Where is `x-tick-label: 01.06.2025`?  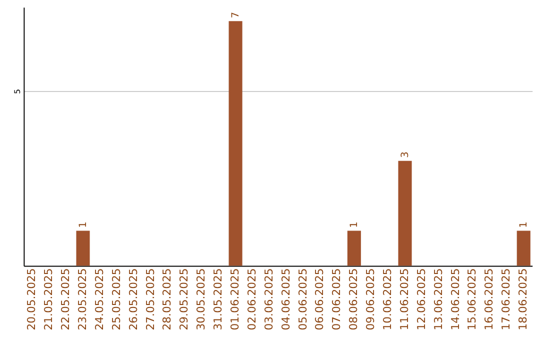
x-tick-label: 01.06.2025 is located at coordinates (235, 299).